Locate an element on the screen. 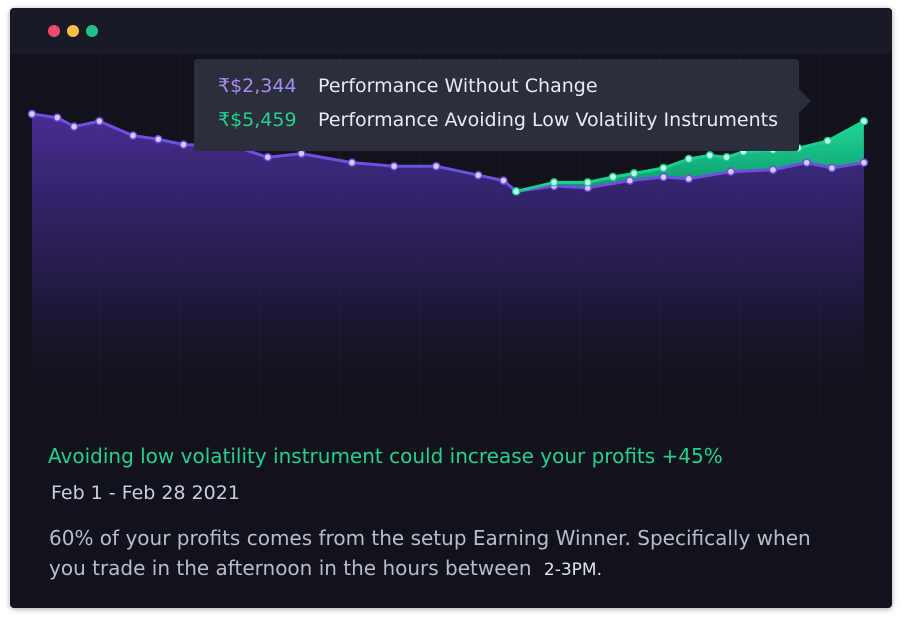 This screenshot has height=622, width=904. avoiding-low-volatility-value: ₹$5,459 is located at coordinates (257, 120).